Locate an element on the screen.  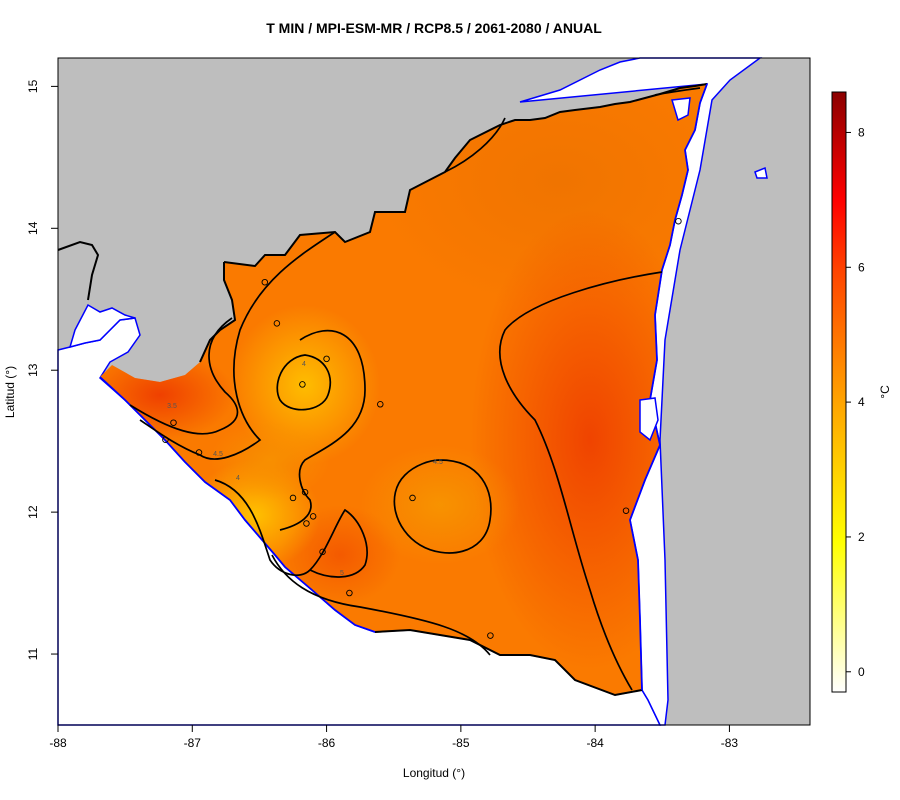
contour-4-northwest is located at coordinates (237, 345).